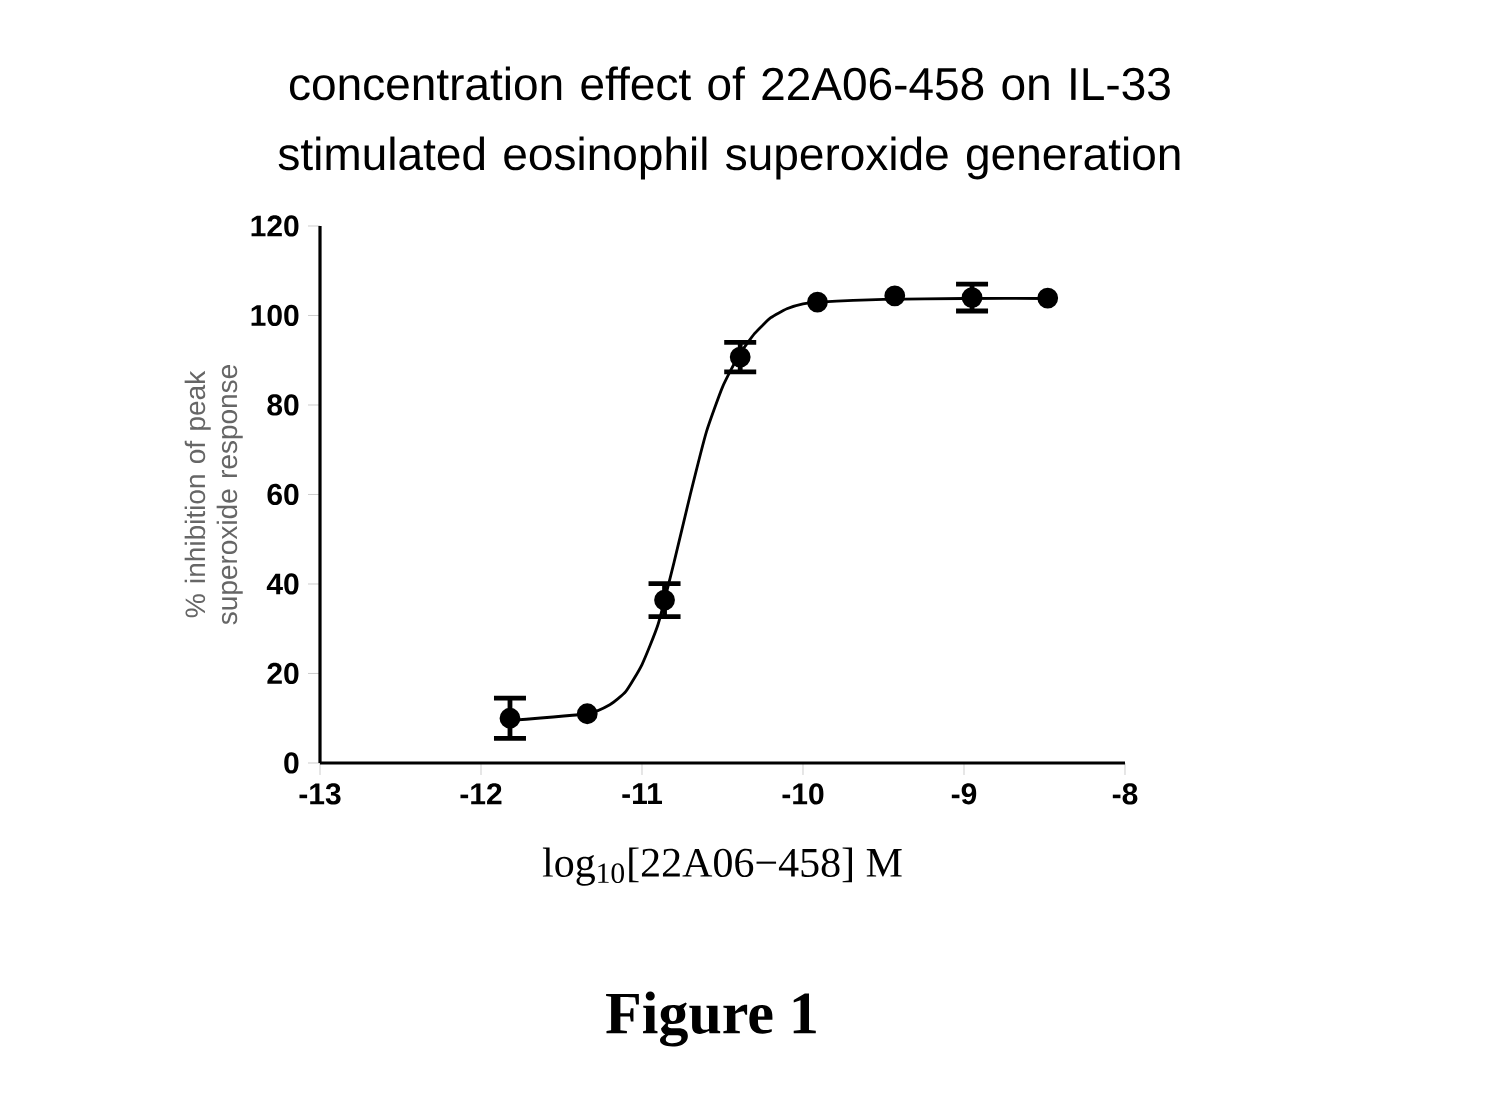 The height and width of the screenshot is (1103, 1495). I want to click on x-tick-label: -9, so click(964, 794).